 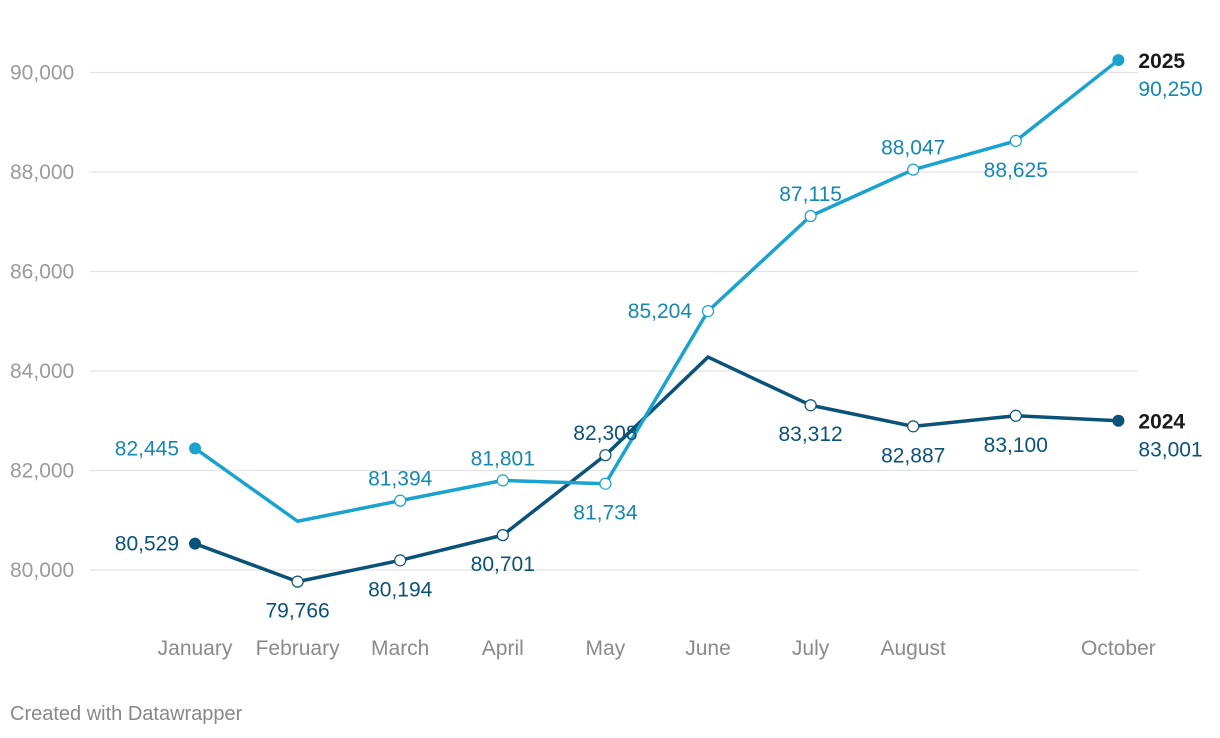 I want to click on data-label: 90,250, so click(x=1170, y=89).